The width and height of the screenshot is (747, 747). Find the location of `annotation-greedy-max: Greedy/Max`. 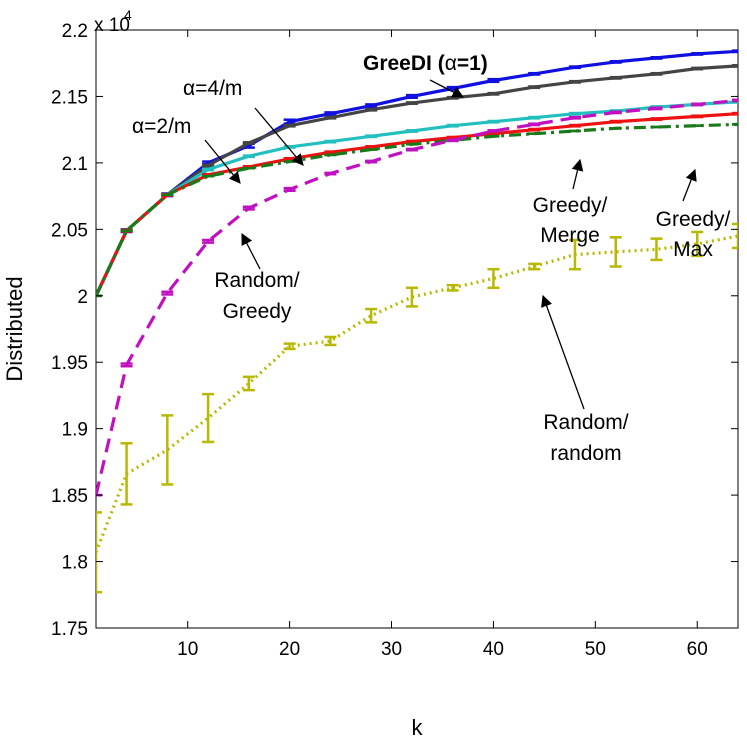

annotation-greedy-max: Greedy/Max is located at coordinates (693, 214).